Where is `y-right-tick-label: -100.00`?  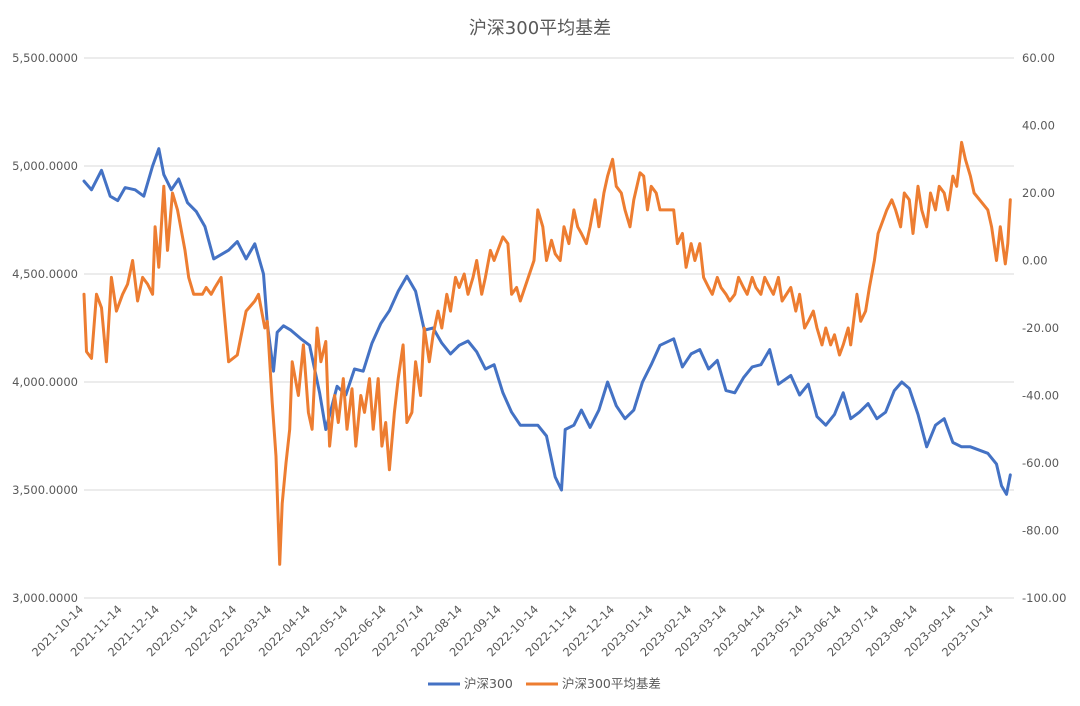
y-right-tick-label: -100.00 is located at coordinates (1044, 598).